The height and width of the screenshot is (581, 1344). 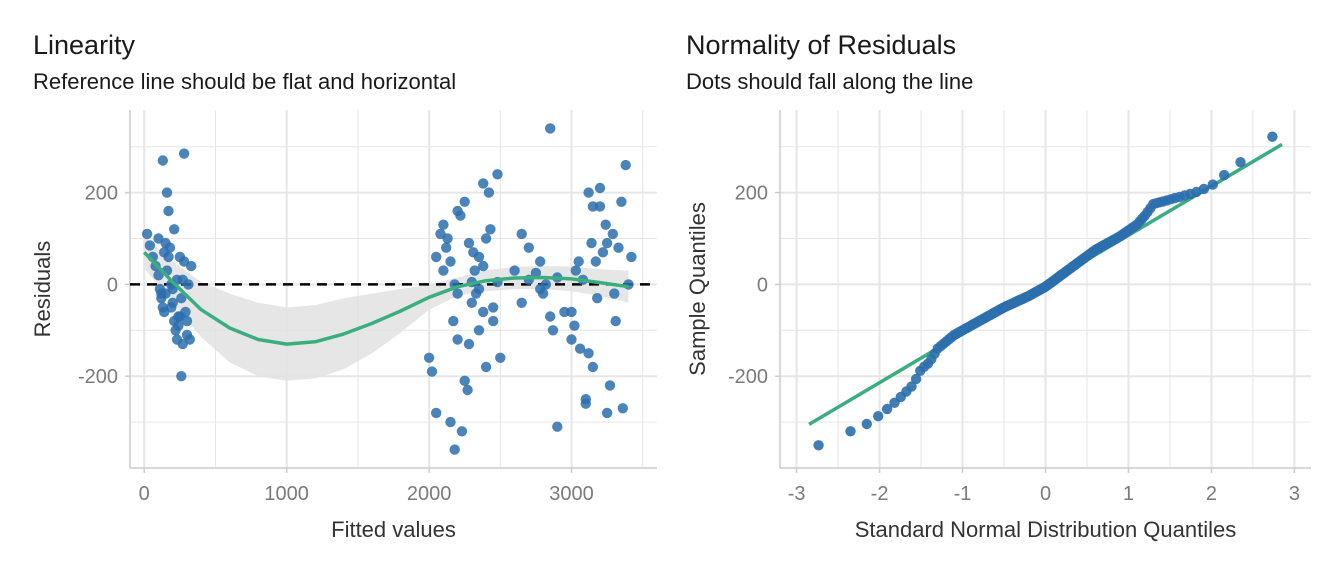 I want to click on x-tick-label: 2000, so click(x=429, y=494).